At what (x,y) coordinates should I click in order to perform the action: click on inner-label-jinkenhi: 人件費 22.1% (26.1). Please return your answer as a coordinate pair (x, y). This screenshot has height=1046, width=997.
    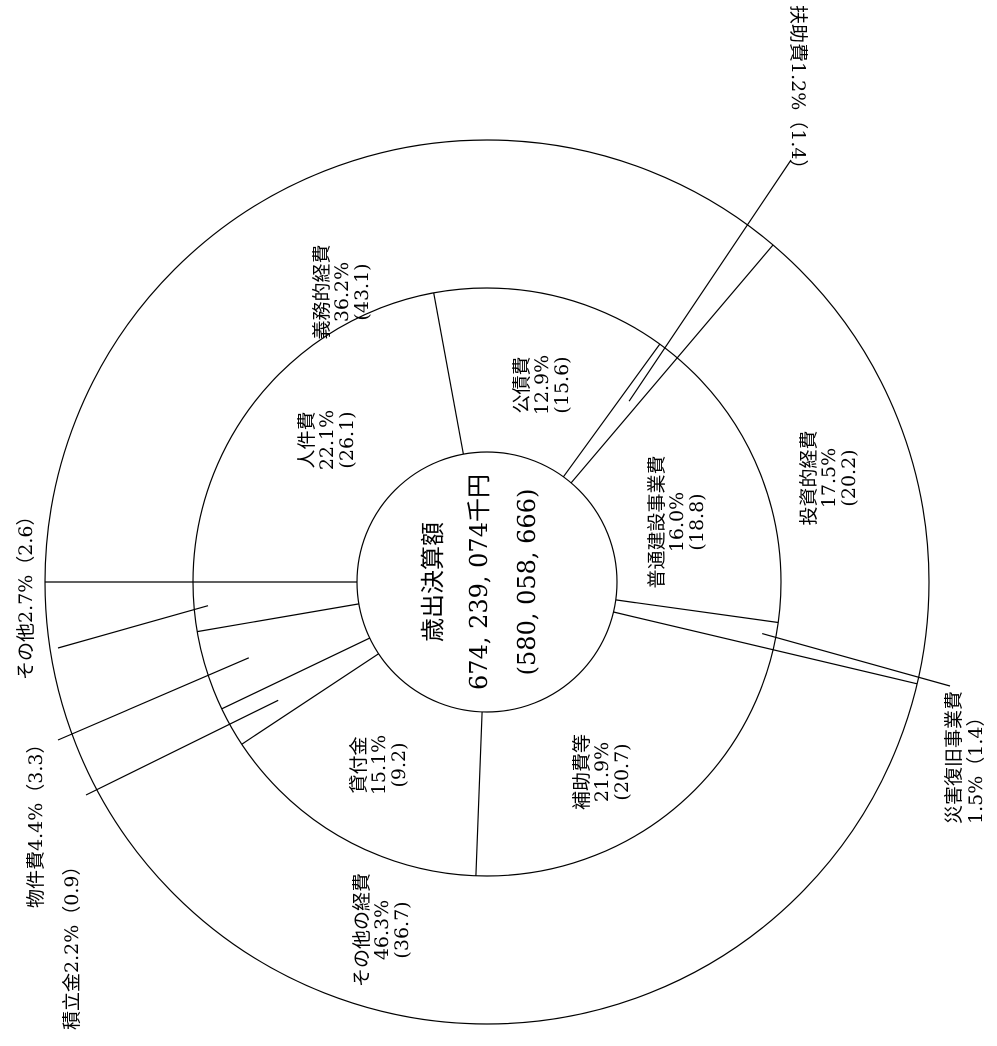
    Looking at the image, I should click on (327, 440).